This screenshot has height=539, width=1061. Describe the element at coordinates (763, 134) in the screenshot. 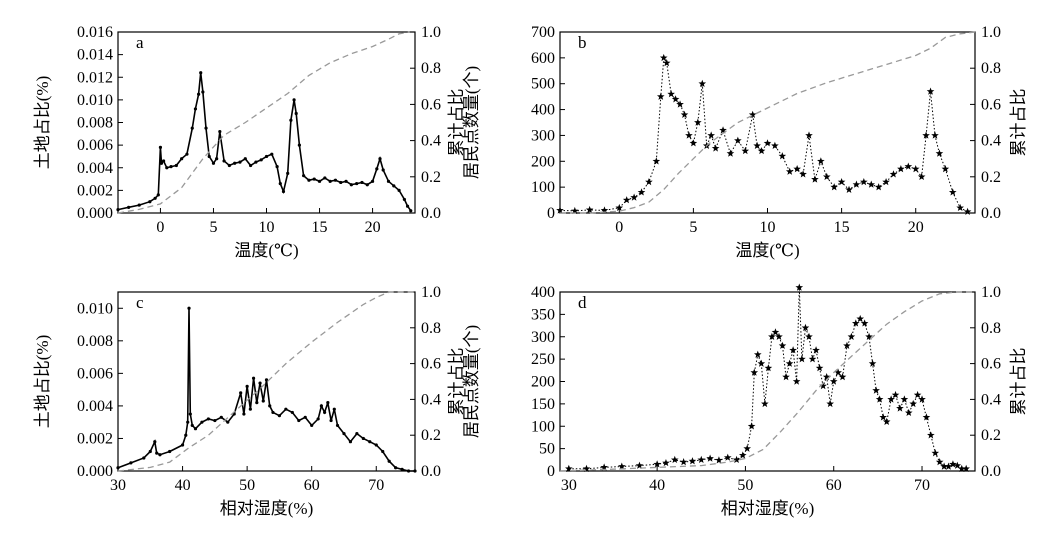

I see `series-line` at that location.